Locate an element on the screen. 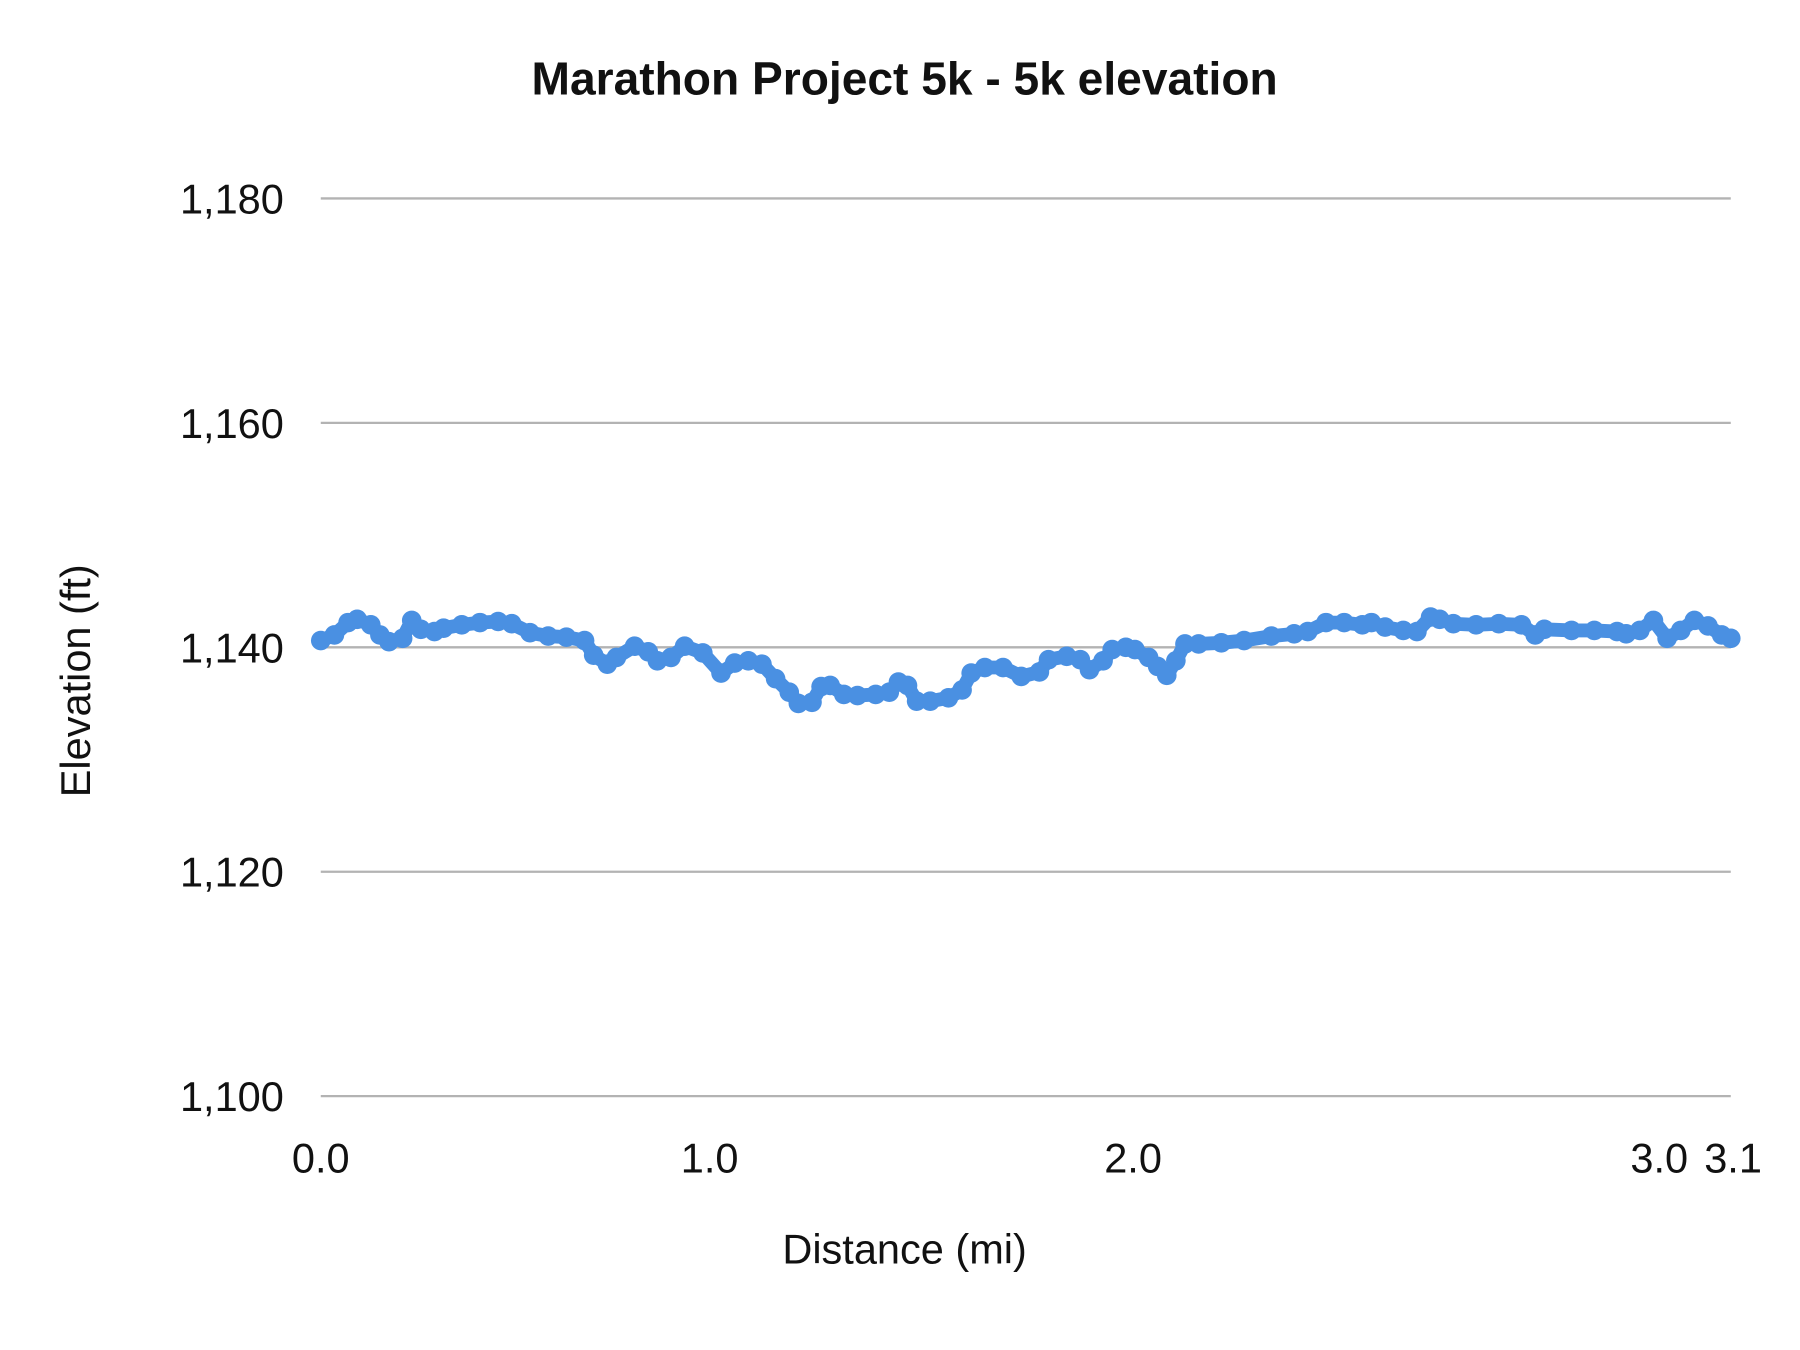 This screenshot has width=1800, height=1350. y-tick-label: 1,120 is located at coordinates (232, 872).